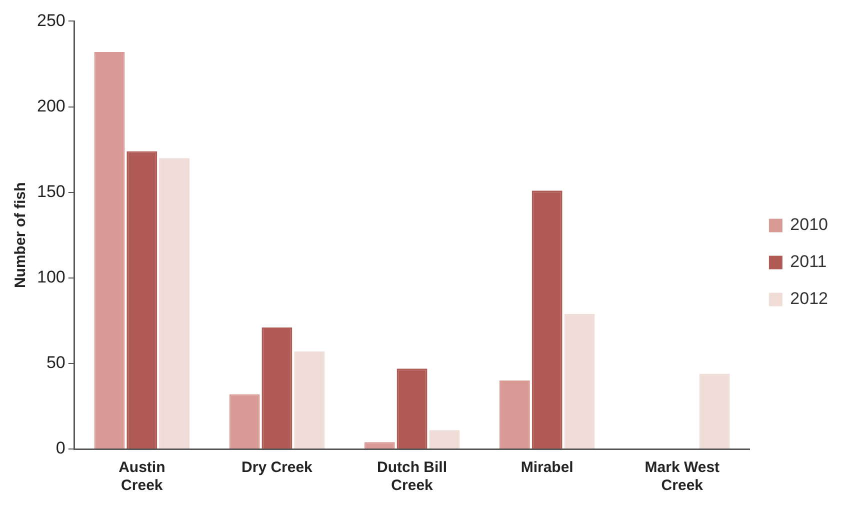 This screenshot has height=513, width=856. I want to click on y-tick-label: 100, so click(51, 277).